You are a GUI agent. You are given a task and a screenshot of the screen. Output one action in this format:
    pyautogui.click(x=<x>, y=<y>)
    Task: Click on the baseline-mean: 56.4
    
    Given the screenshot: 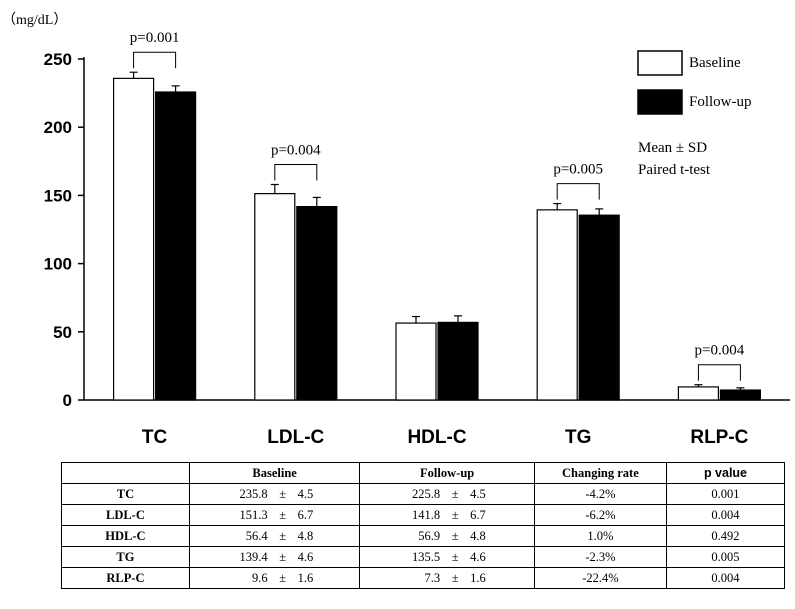 What is the action you would take?
    pyautogui.click(x=256, y=535)
    